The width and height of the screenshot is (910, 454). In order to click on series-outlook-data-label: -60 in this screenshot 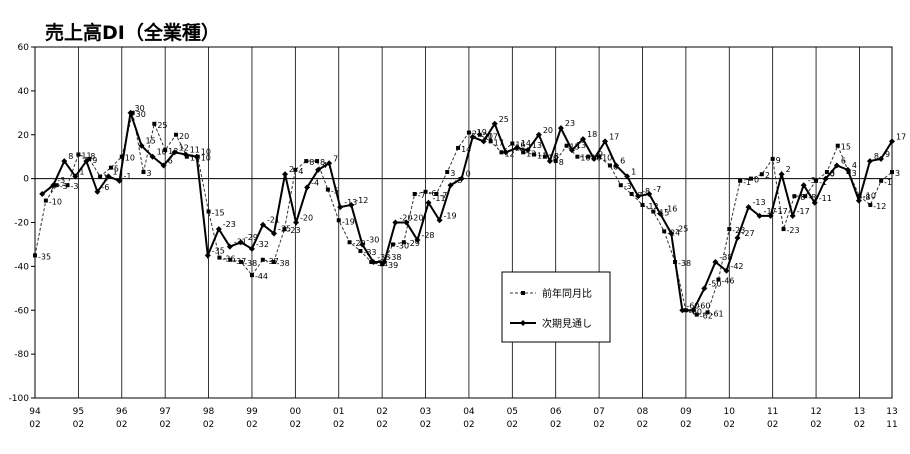, I will do `click(692, 305)`.